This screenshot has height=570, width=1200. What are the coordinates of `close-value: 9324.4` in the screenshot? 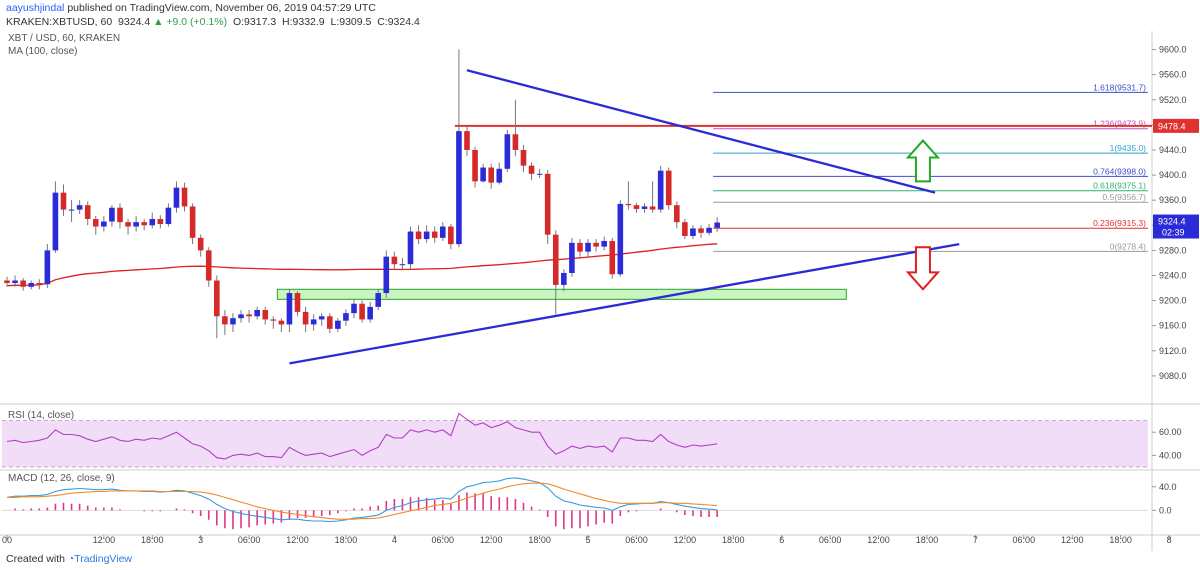 It's located at (403, 22).